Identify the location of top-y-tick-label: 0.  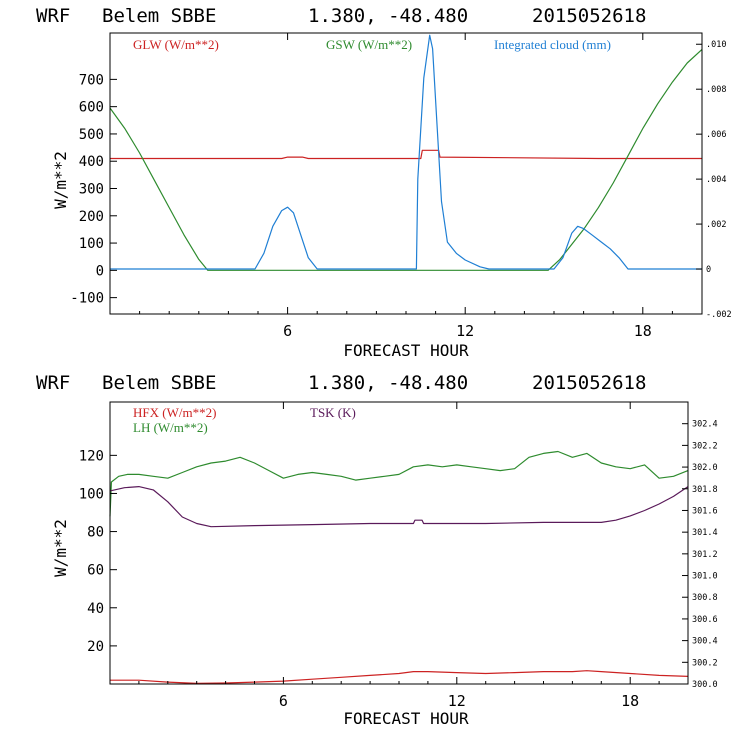
(100, 271).